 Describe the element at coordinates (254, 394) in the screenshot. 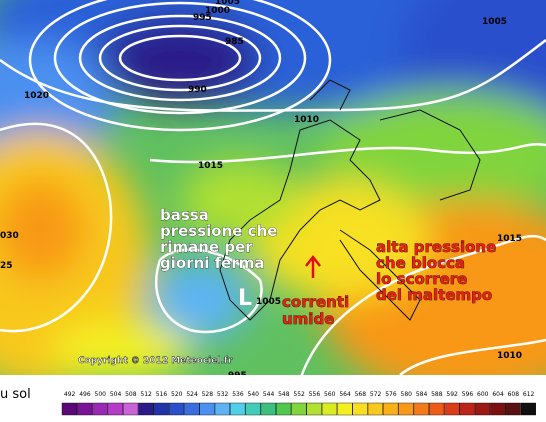

I see `colorbar-label: 540` at that location.